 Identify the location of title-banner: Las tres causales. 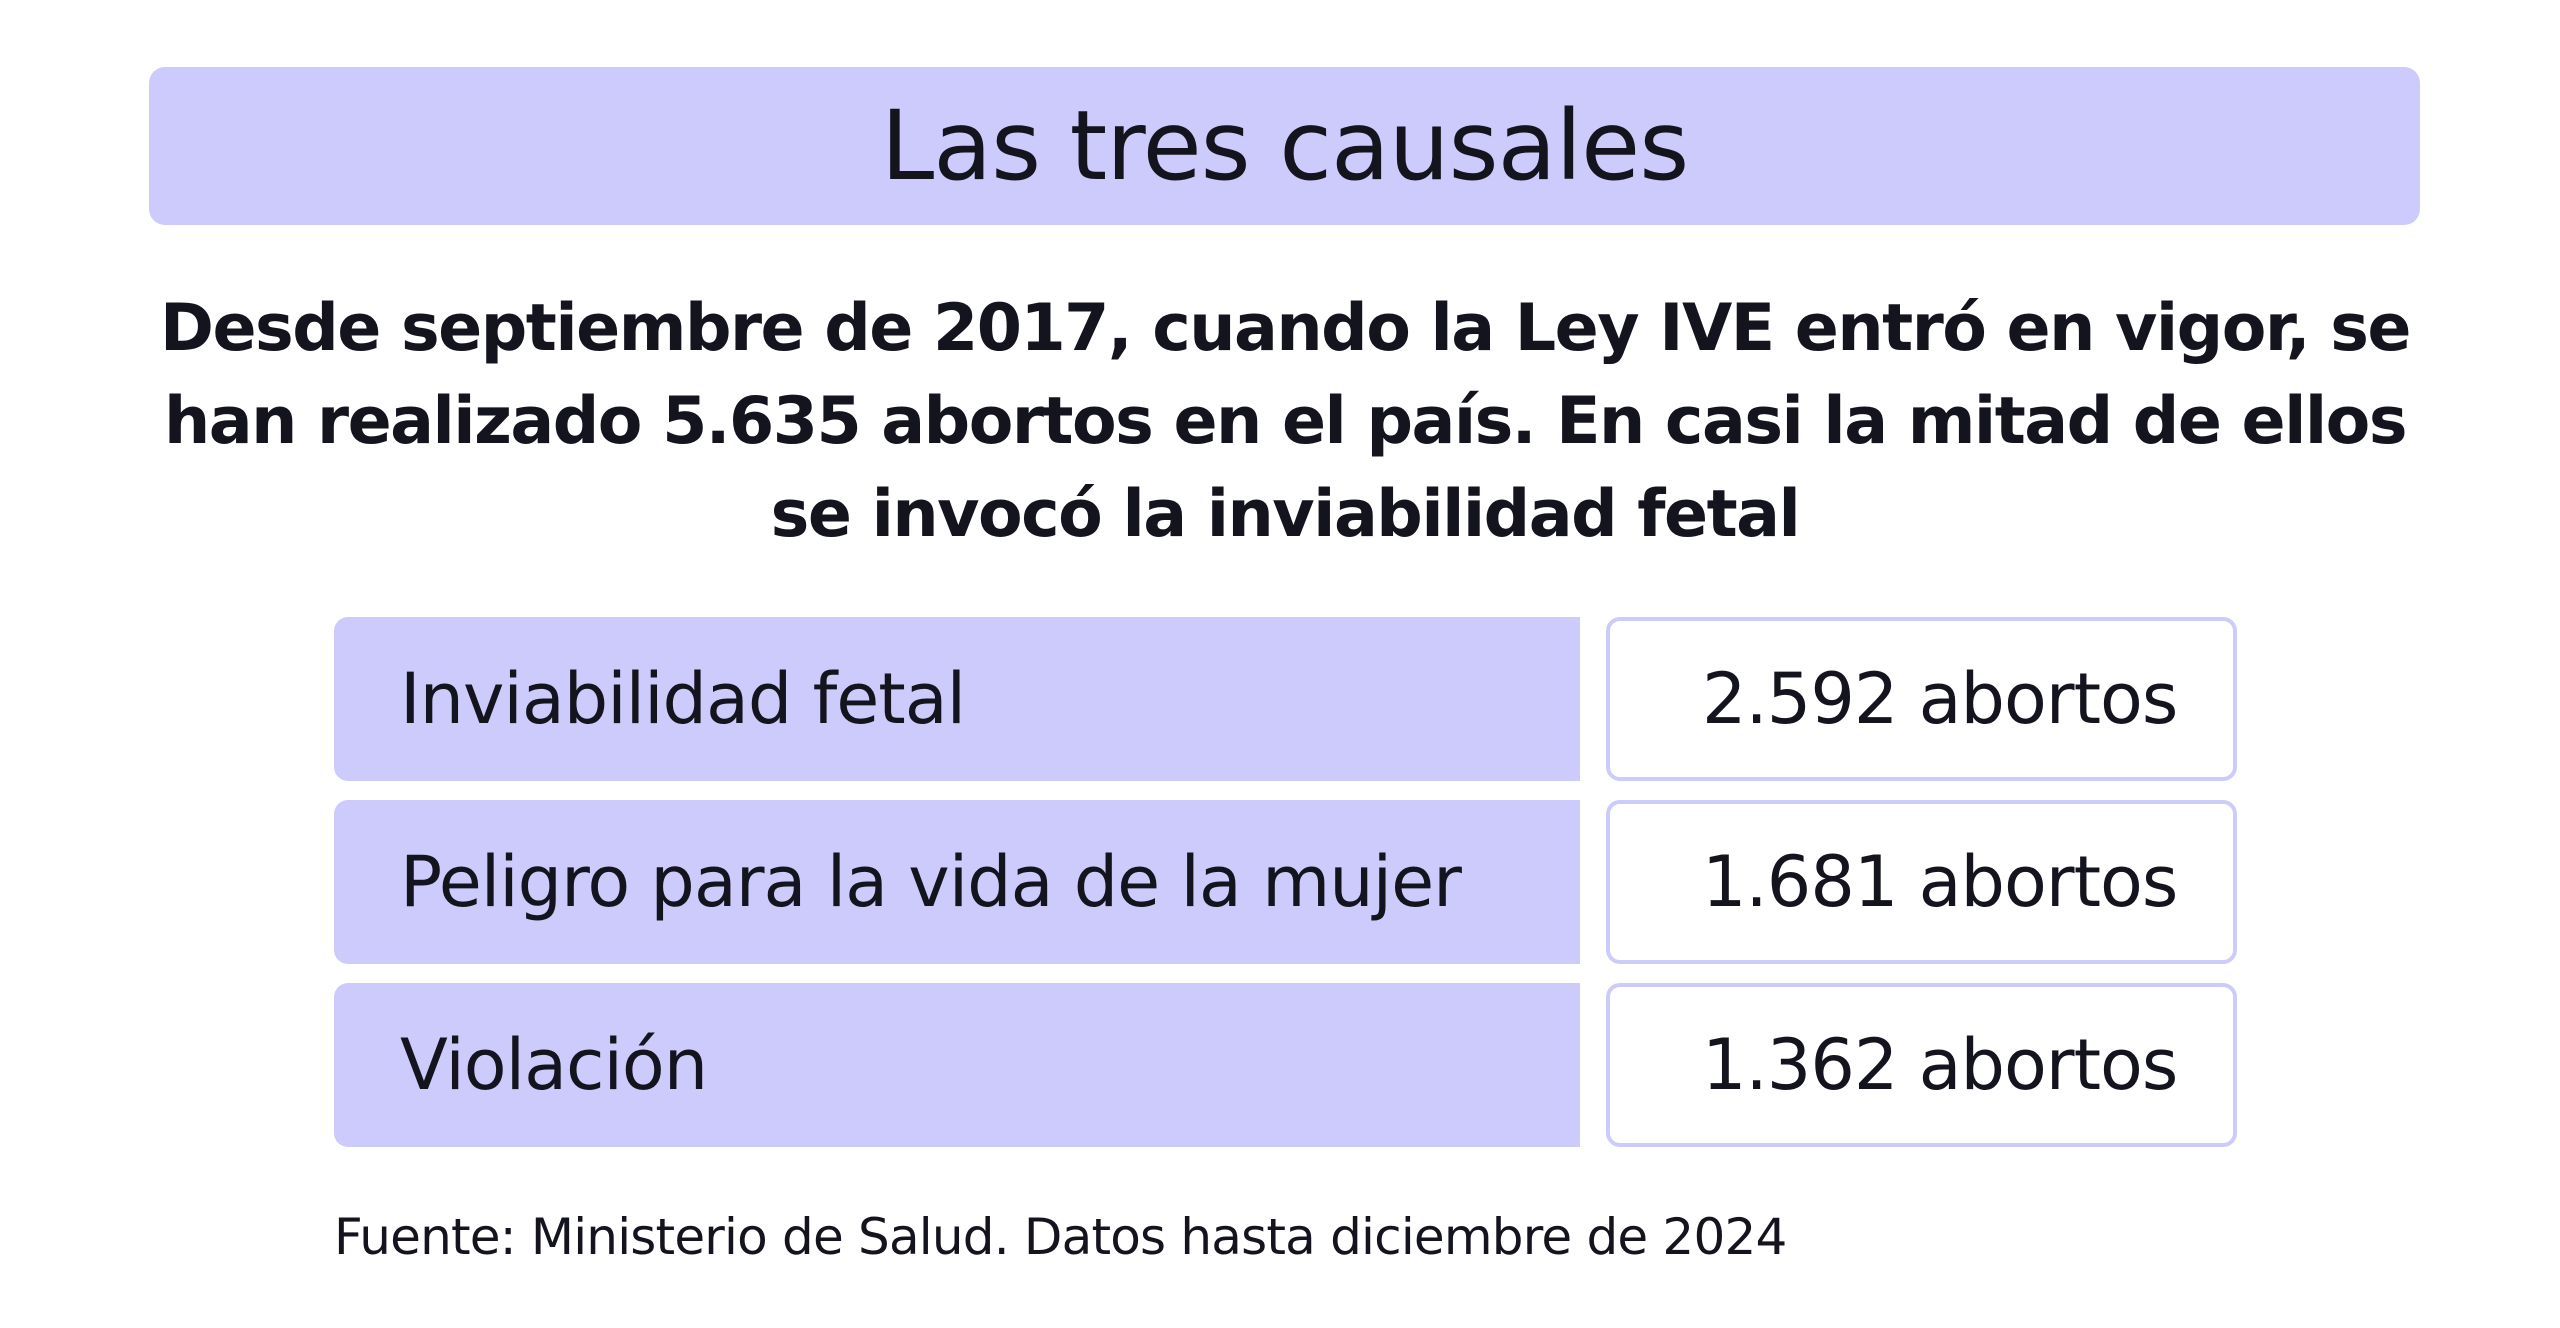
(1284, 146).